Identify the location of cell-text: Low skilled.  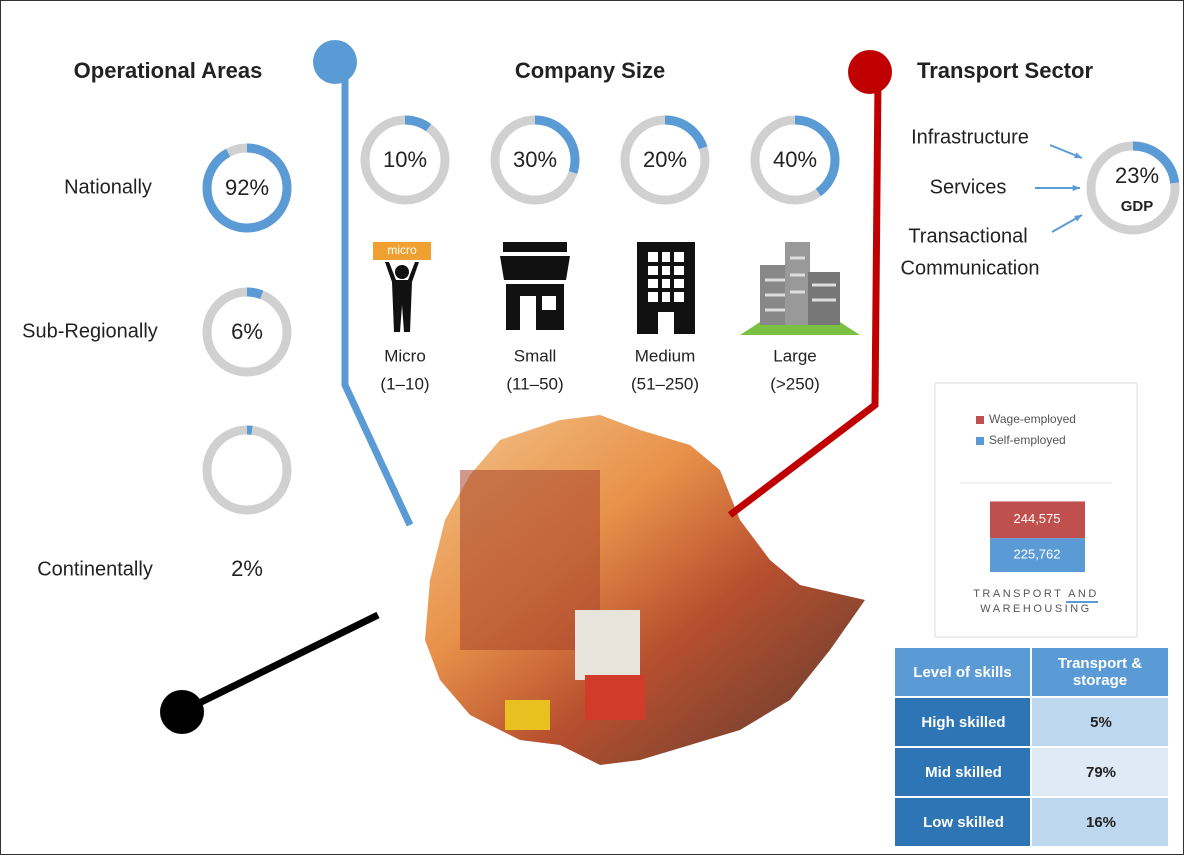
(963, 822).